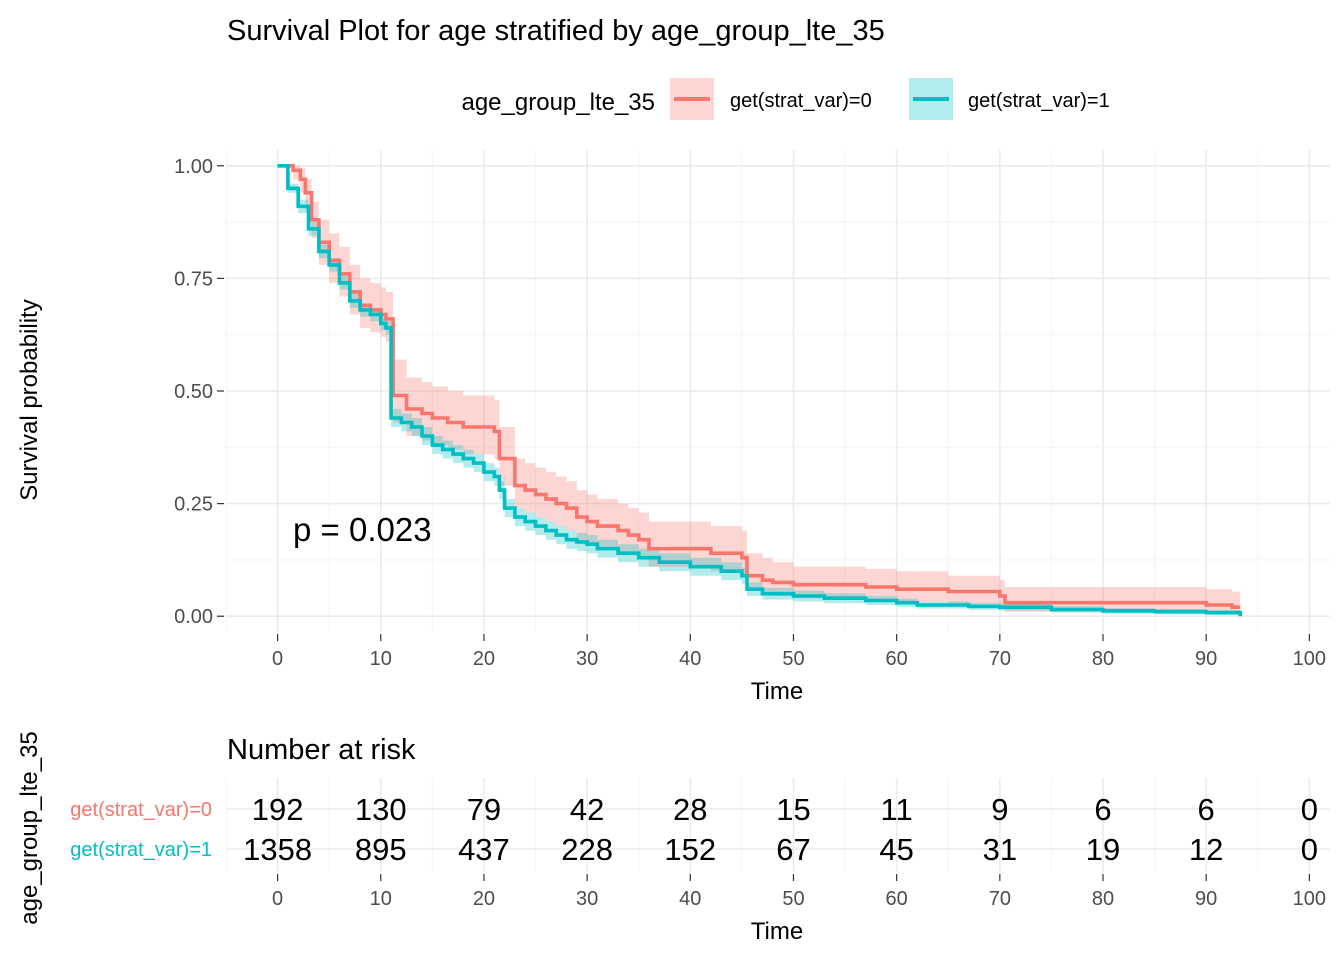  I want to click on risk-table-row-labels: get(strat_var)=0 get(strat_var)=1, so click(141, 830).